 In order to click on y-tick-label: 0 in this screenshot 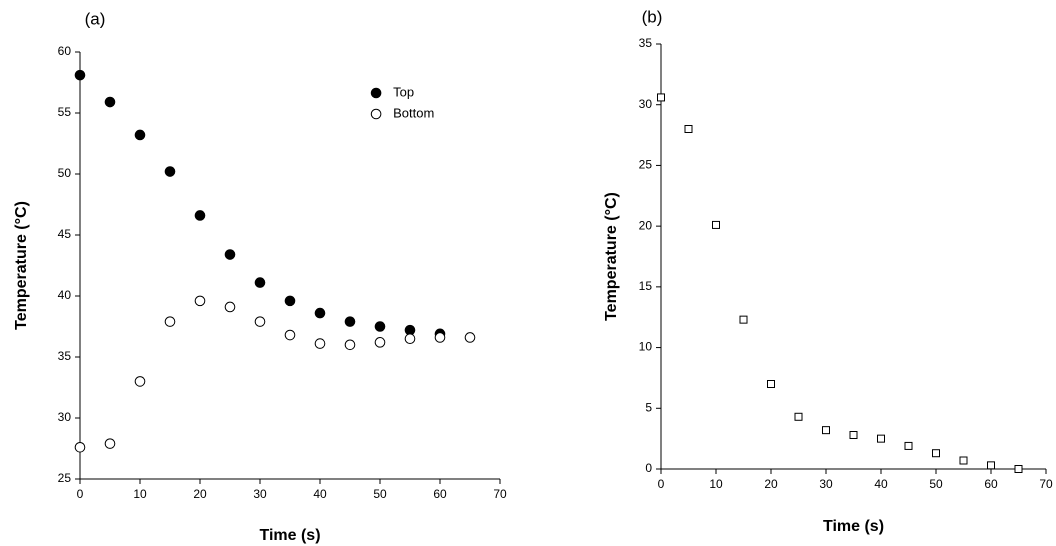, I will do `click(648, 468)`.